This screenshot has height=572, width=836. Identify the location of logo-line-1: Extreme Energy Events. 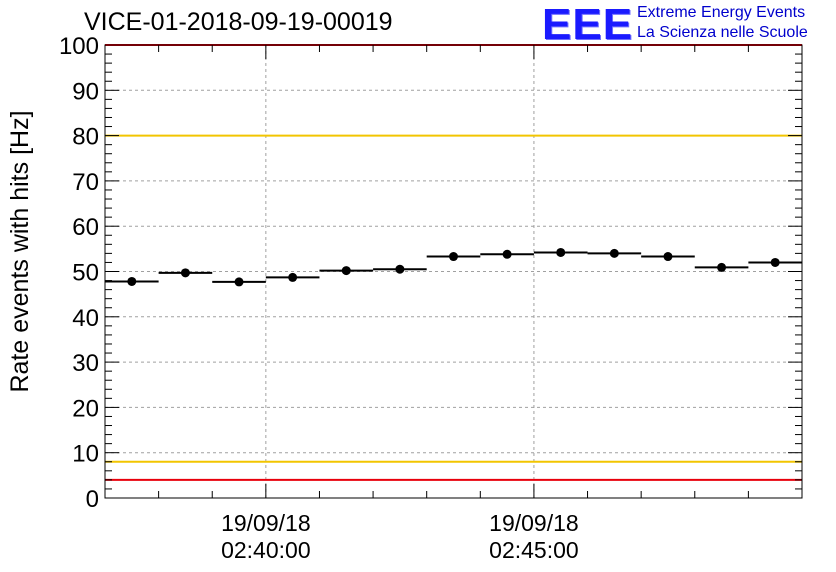
(721, 12).